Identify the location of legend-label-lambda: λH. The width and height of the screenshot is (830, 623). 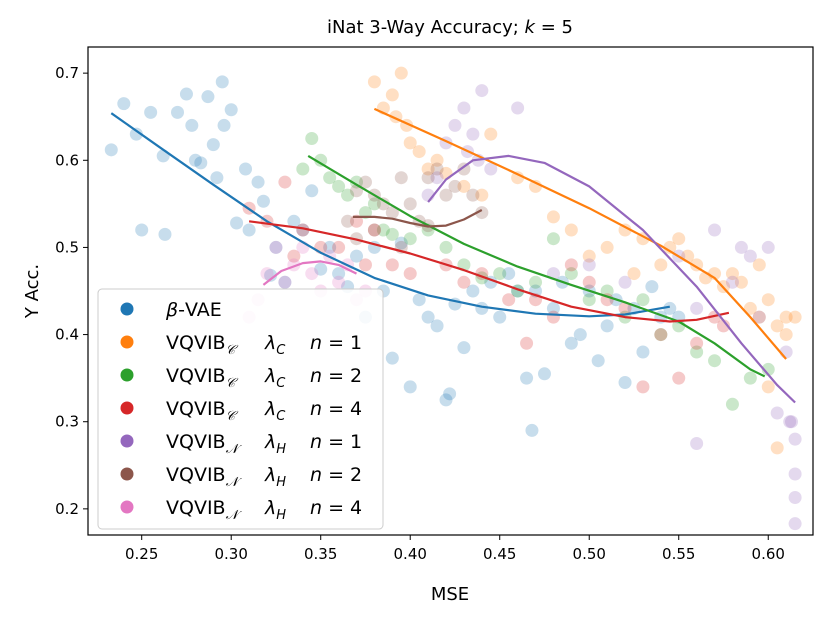
(275, 510).